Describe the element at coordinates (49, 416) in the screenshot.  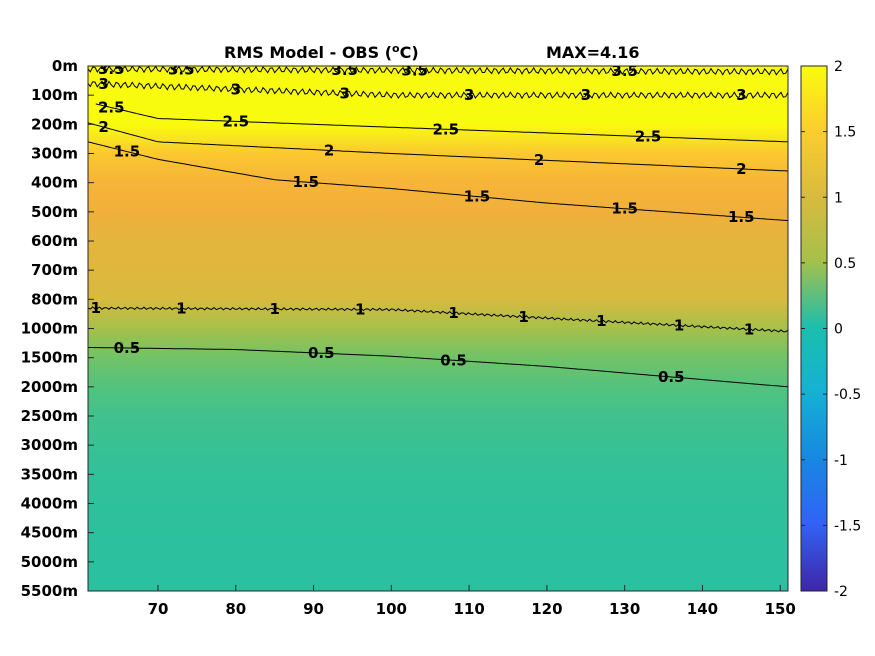
I see `y-tick-label: 2500m` at that location.